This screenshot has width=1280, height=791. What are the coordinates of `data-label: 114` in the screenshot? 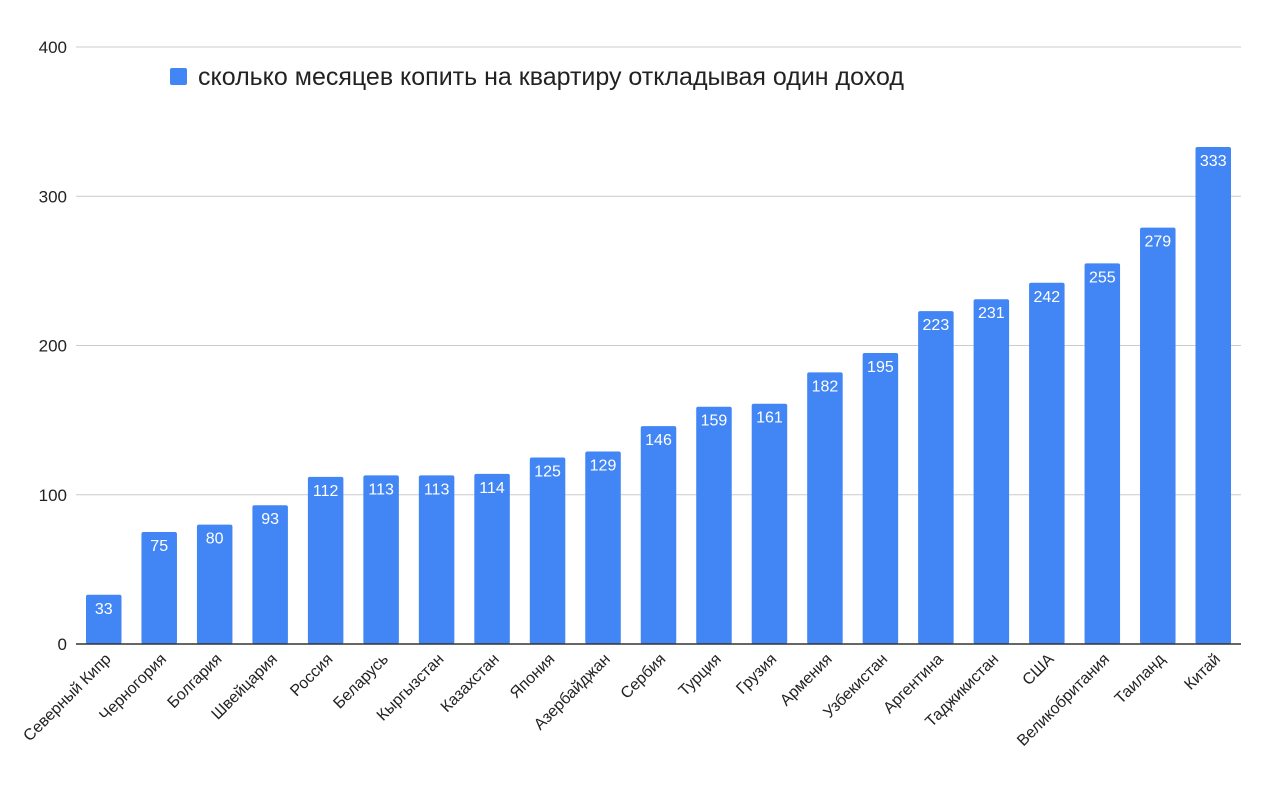 It's located at (492, 488).